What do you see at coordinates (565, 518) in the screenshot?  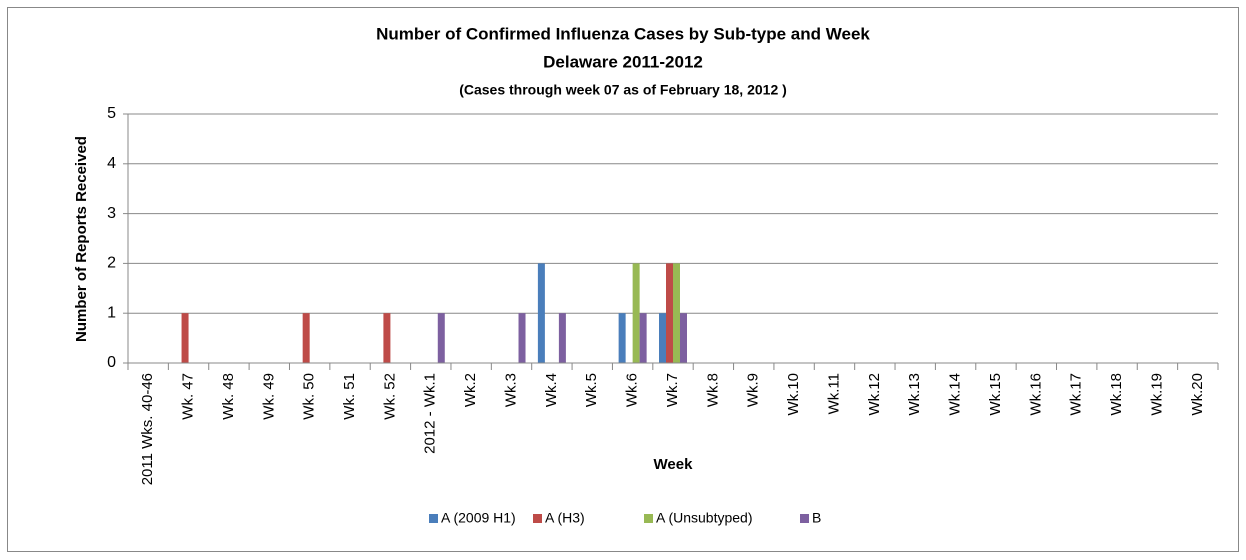 I see `legend-label: A (H3)` at bounding box center [565, 518].